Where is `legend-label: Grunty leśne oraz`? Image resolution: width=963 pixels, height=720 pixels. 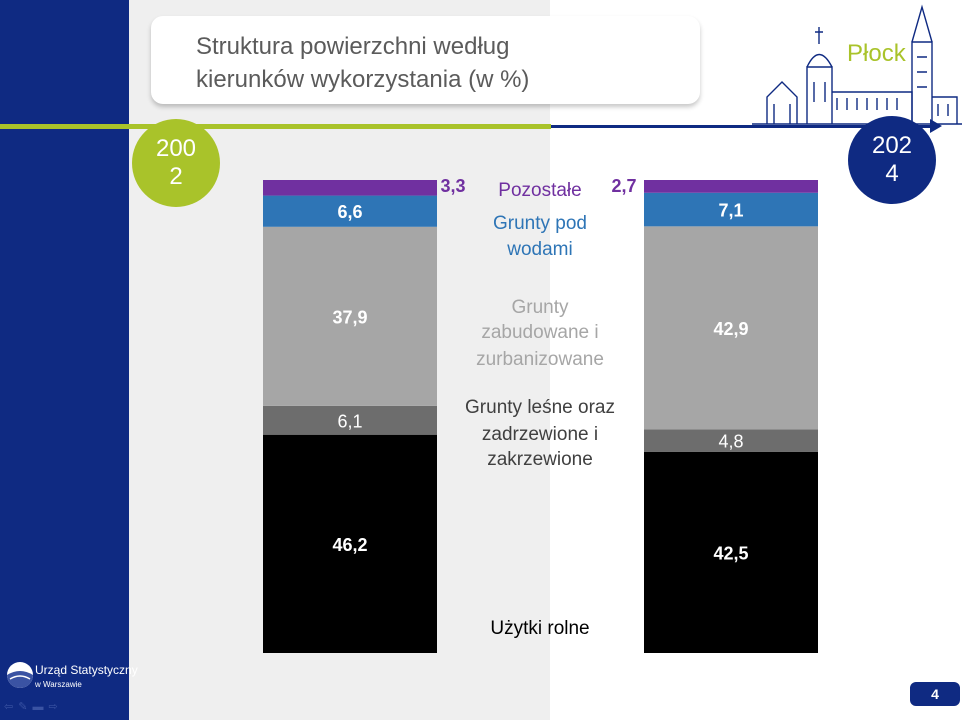
legend-label: Grunty leśne oraz is located at coordinates (540, 407).